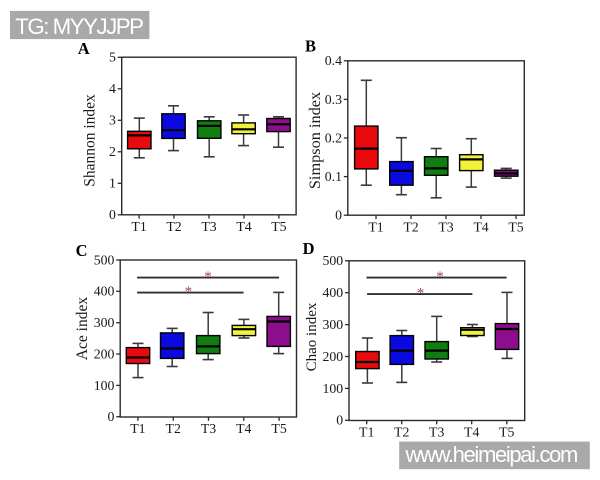 Image resolution: width=600 pixels, height=480 pixels. Describe the element at coordinates (314, 140) in the screenshot. I see `svg-text: Simpson index` at that location.